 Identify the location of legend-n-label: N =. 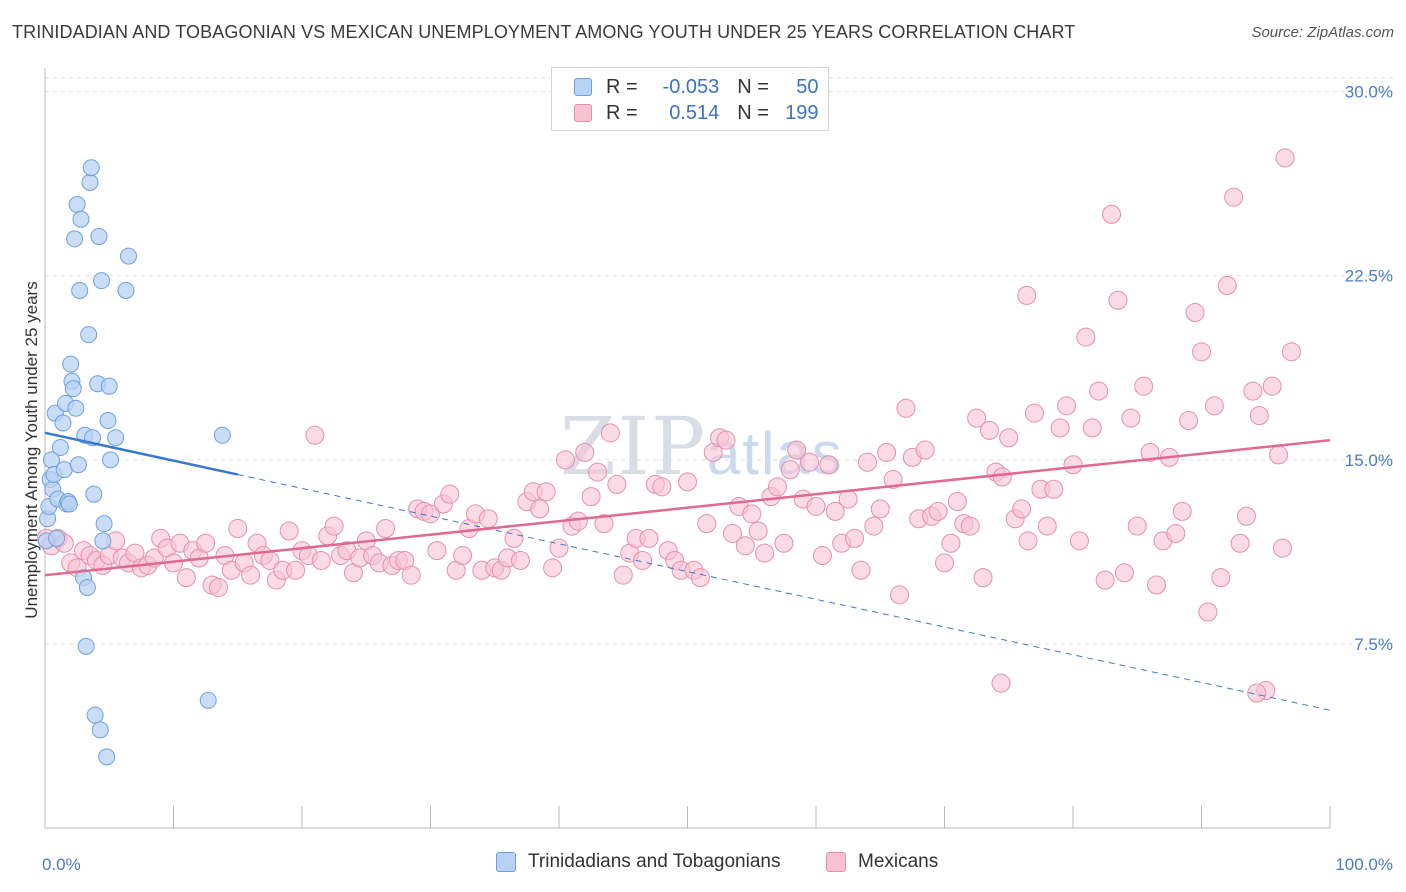
(756, 112).